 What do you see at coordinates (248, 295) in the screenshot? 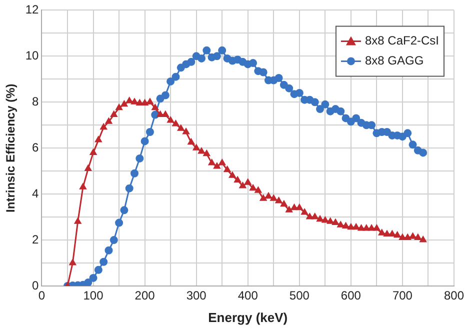
I see `x-tick-label: 400` at bounding box center [248, 295].